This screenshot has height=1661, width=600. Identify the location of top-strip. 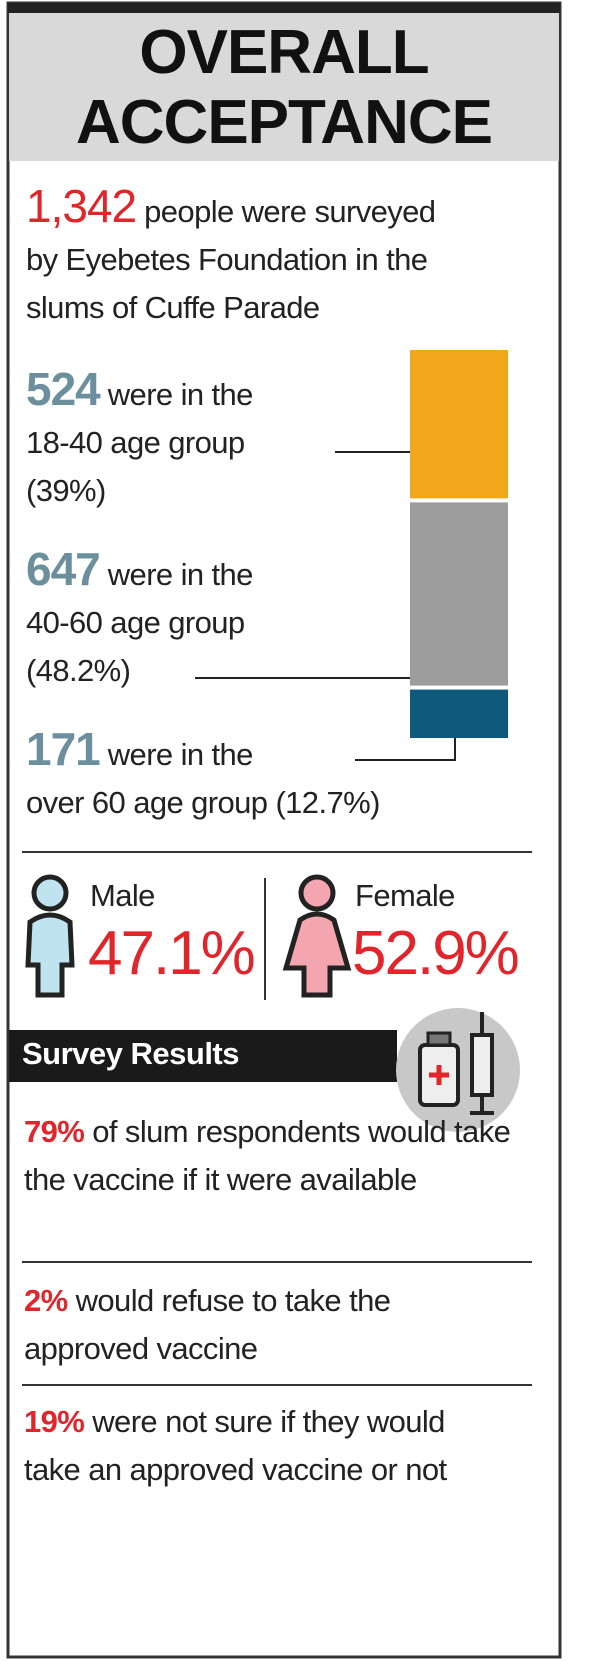
(284, 8).